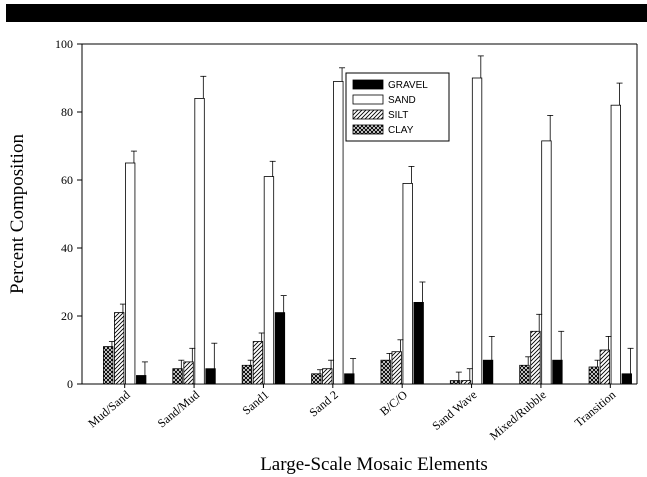 The image size is (647, 477). What do you see at coordinates (255, 403) in the screenshot?
I see `x-tick-label: Sand1` at bounding box center [255, 403].